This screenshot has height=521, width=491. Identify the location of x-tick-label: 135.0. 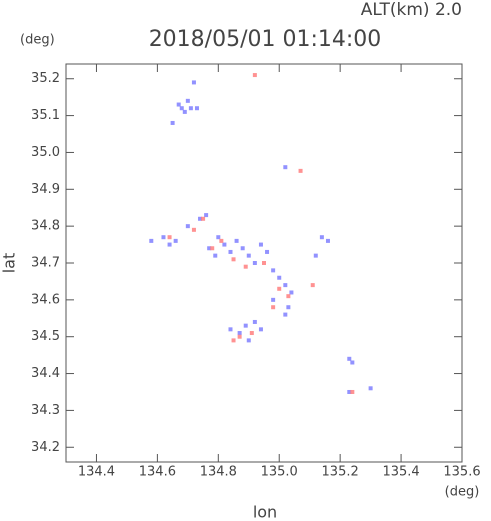
(279, 472).